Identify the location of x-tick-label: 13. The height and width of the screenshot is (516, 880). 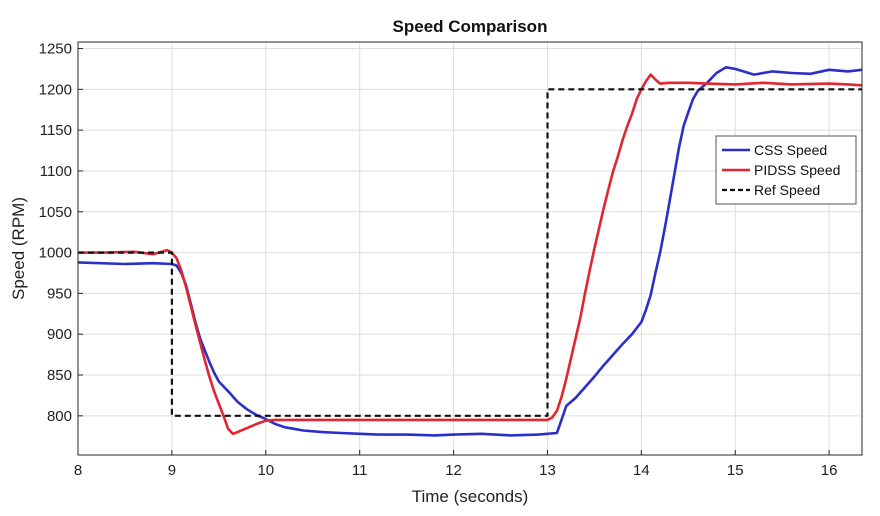
(547, 470).